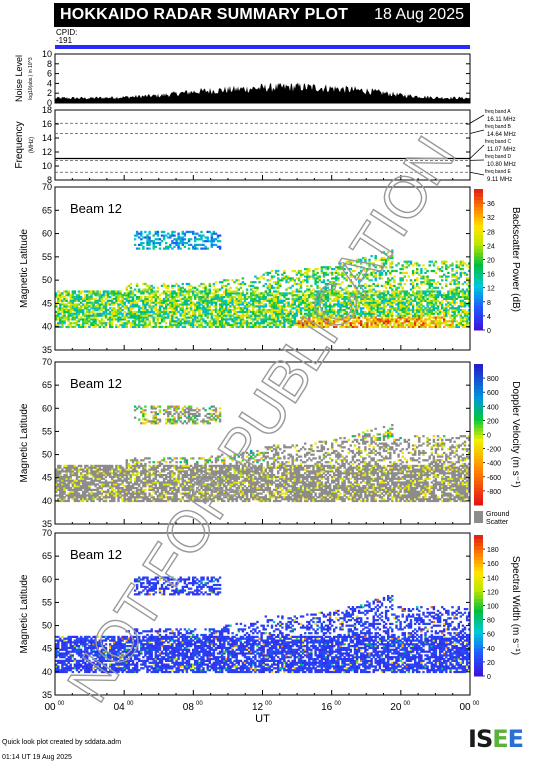 The width and height of the screenshot is (536, 763). I want to click on width-colorbar-tick-label: 80, so click(491, 621).